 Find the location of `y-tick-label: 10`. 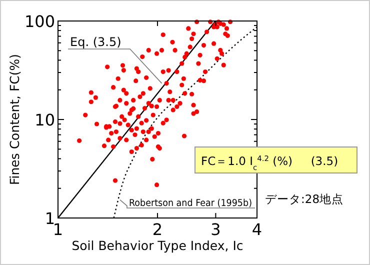

y-tick-label: 10 is located at coordinates (44, 120).